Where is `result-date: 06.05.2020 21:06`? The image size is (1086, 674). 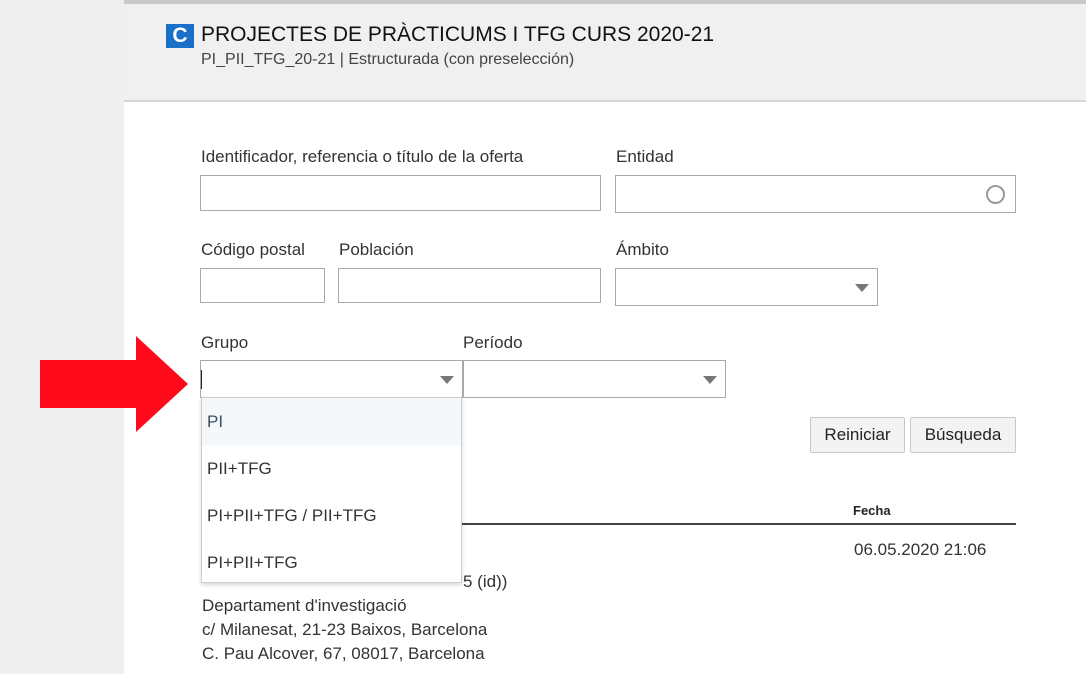
result-date: 06.05.2020 21:06 is located at coordinates (920, 549).